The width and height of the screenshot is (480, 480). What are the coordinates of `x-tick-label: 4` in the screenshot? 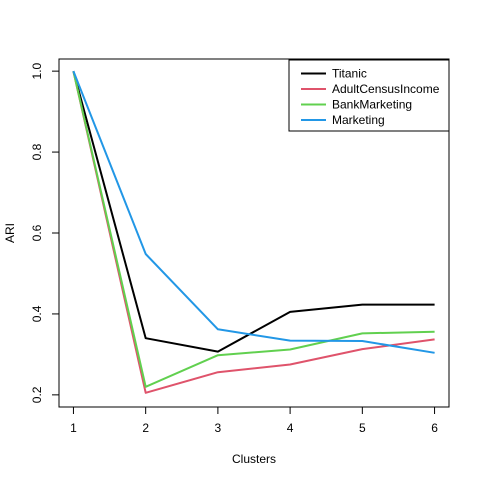 It's located at (290, 428).